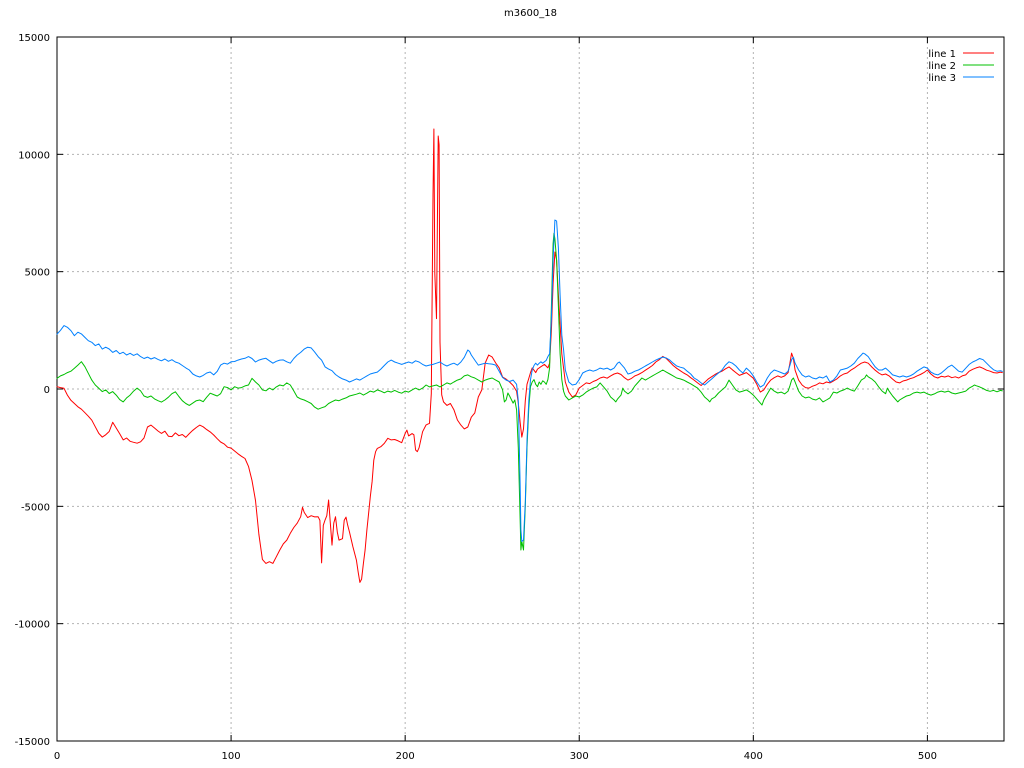  I want to click on legend-label: line 3, so click(942, 78).